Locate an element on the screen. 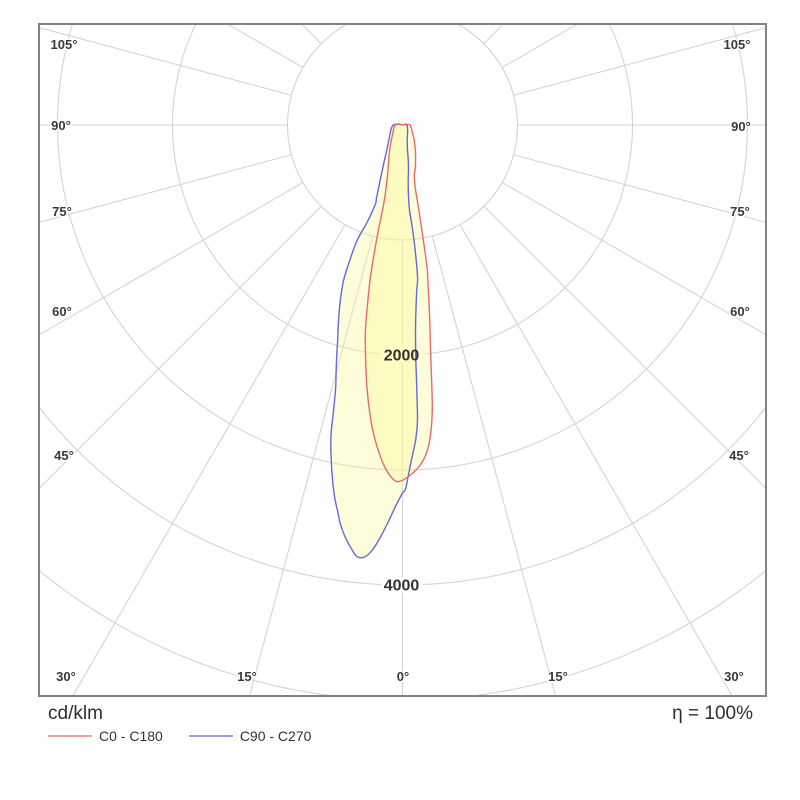 Image resolution: width=800 pixels, height=800 pixels. legend-swatch-c90-c270 is located at coordinates (210, 736).